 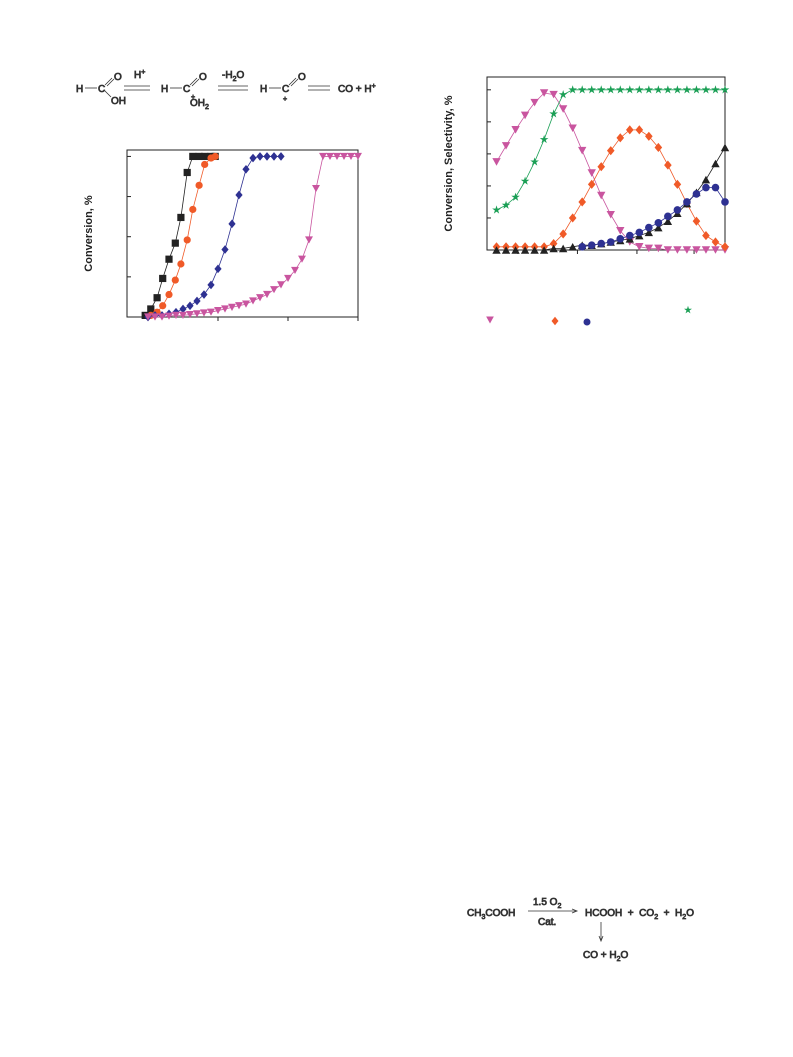 I want to click on formula: O, so click(x=690, y=913).